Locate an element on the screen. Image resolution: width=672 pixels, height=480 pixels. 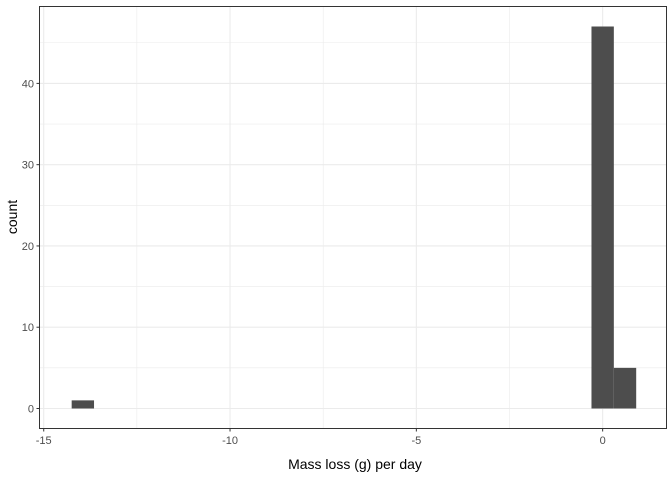
y-tick-label: 10 is located at coordinates (28, 328).